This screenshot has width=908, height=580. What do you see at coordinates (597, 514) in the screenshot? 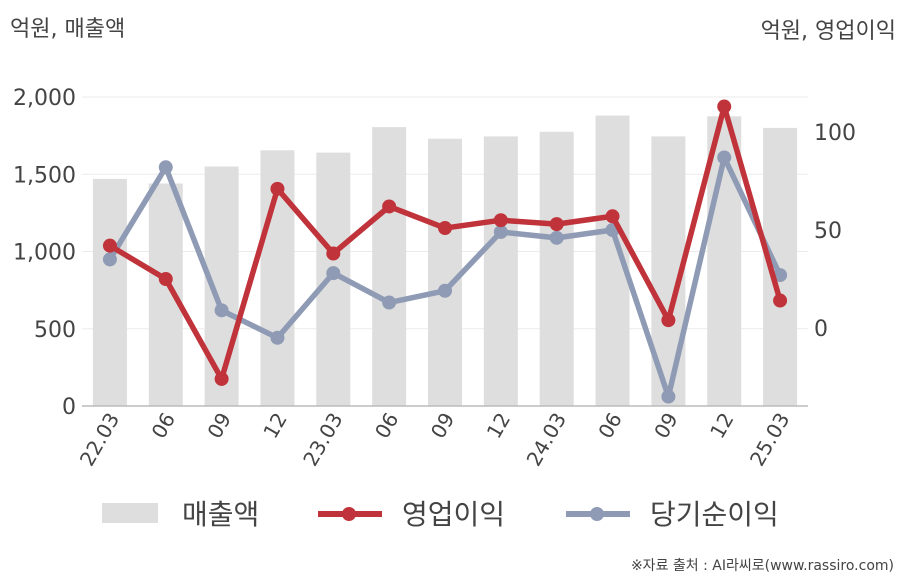
I see `legend-marker-net-profit` at bounding box center [597, 514].